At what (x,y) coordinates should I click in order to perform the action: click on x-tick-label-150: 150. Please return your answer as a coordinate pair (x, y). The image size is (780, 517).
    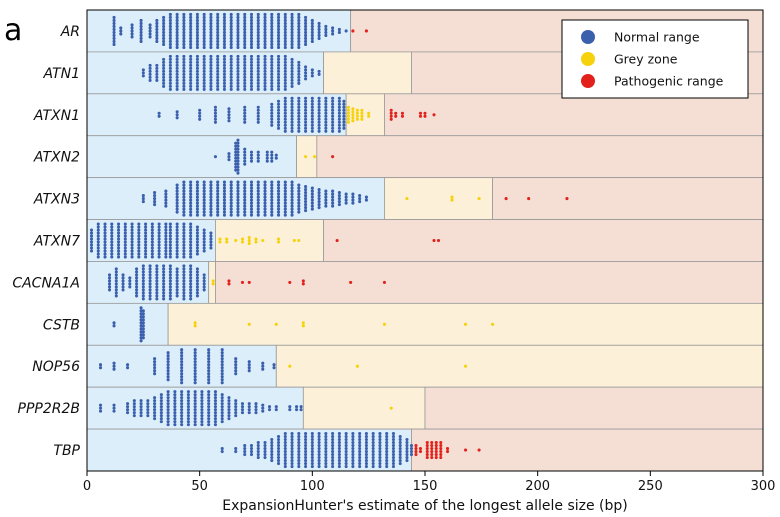
    Looking at the image, I should click on (425, 486).